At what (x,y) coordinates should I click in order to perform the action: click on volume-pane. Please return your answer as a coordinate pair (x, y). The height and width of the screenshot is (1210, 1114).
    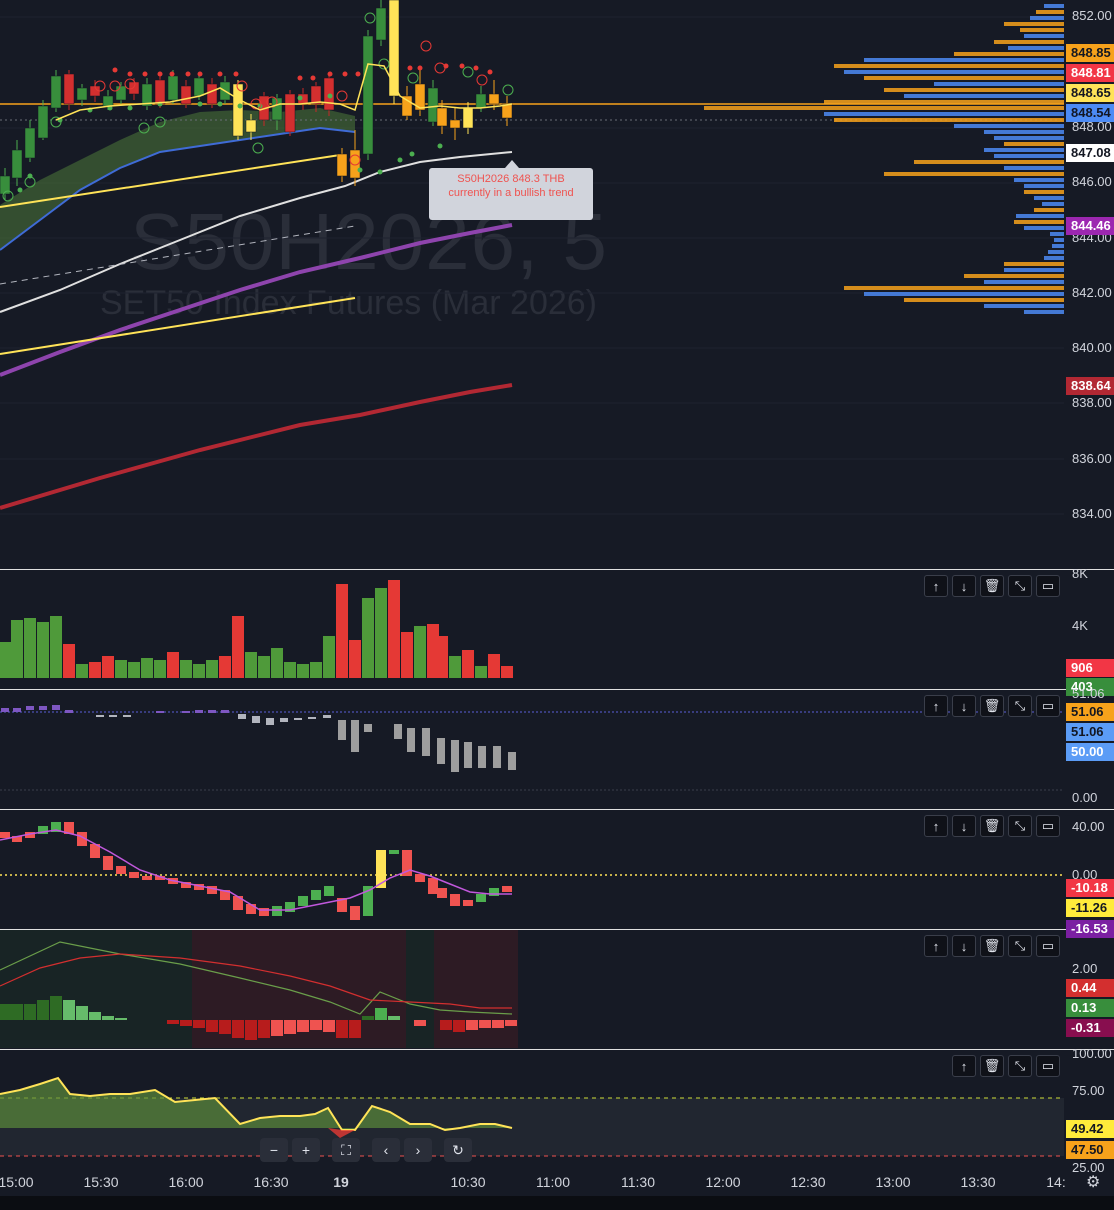
    Looking at the image, I should click on (532, 629).